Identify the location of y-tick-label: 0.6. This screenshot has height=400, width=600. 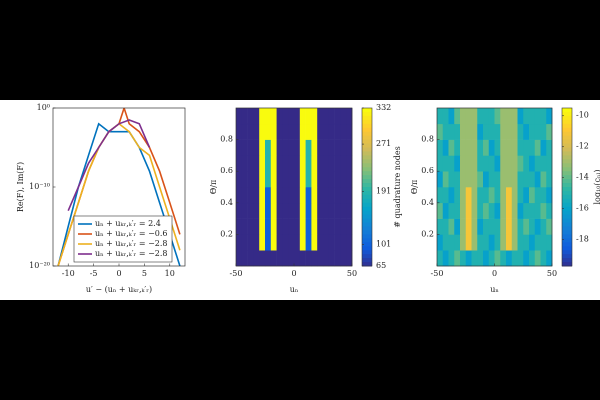
(226, 170).